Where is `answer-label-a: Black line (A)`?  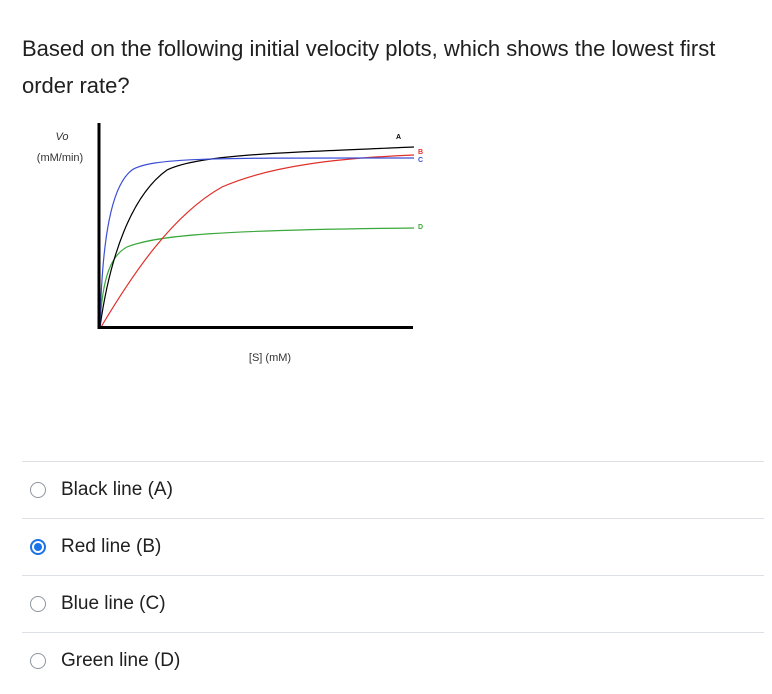
answer-label-a: Black line (A) is located at coordinates (117, 489).